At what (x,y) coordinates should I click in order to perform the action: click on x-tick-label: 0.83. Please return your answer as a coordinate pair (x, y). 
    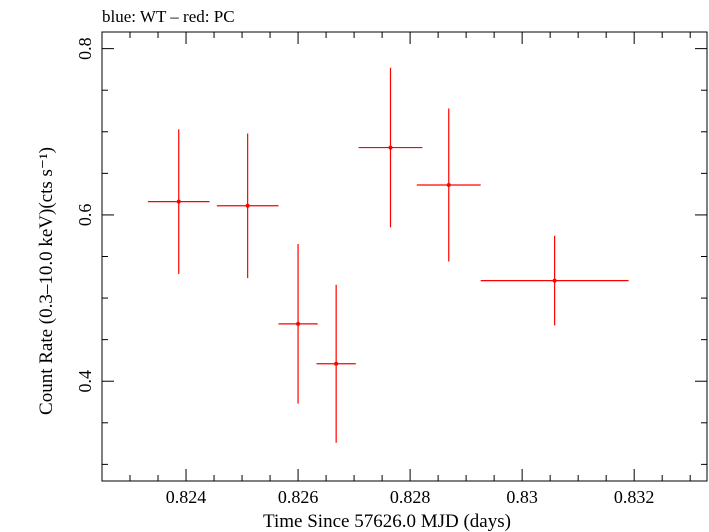
    Looking at the image, I should click on (522, 497).